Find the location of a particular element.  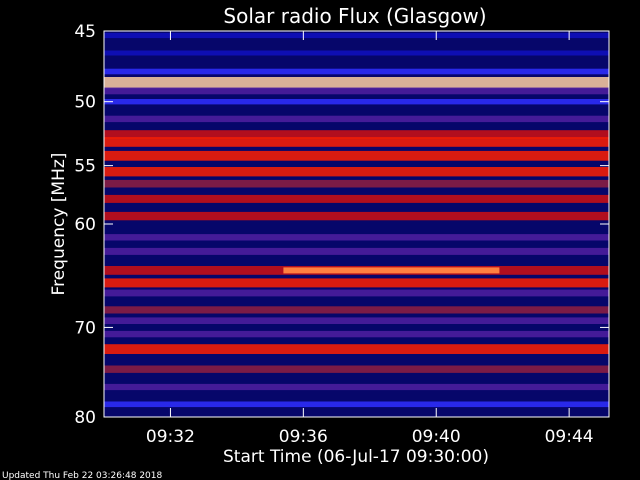

y-tick-labels: 45 50 55 60 70 80 is located at coordinates (85, 225).